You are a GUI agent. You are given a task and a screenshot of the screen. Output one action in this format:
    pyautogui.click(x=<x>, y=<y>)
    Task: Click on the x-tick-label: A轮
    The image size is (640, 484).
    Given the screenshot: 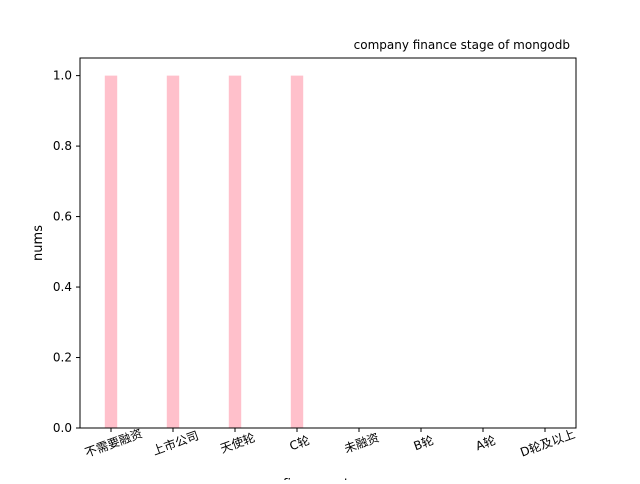 What is the action you would take?
    pyautogui.click(x=486, y=443)
    